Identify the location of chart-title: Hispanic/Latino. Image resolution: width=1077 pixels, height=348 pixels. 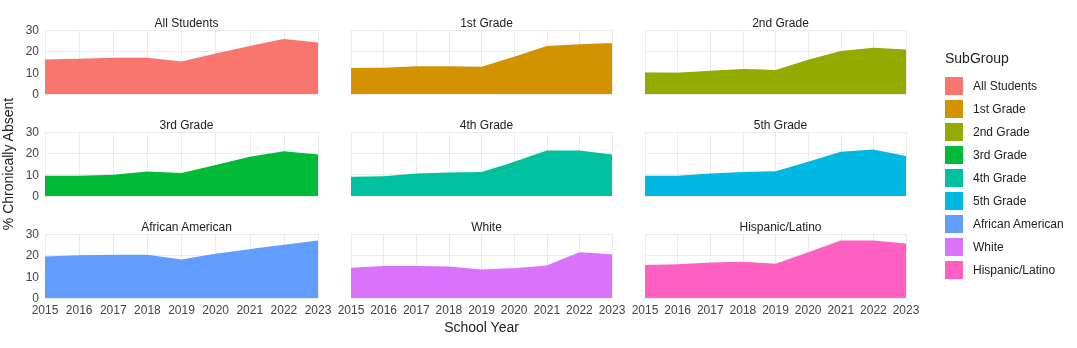
(780, 227).